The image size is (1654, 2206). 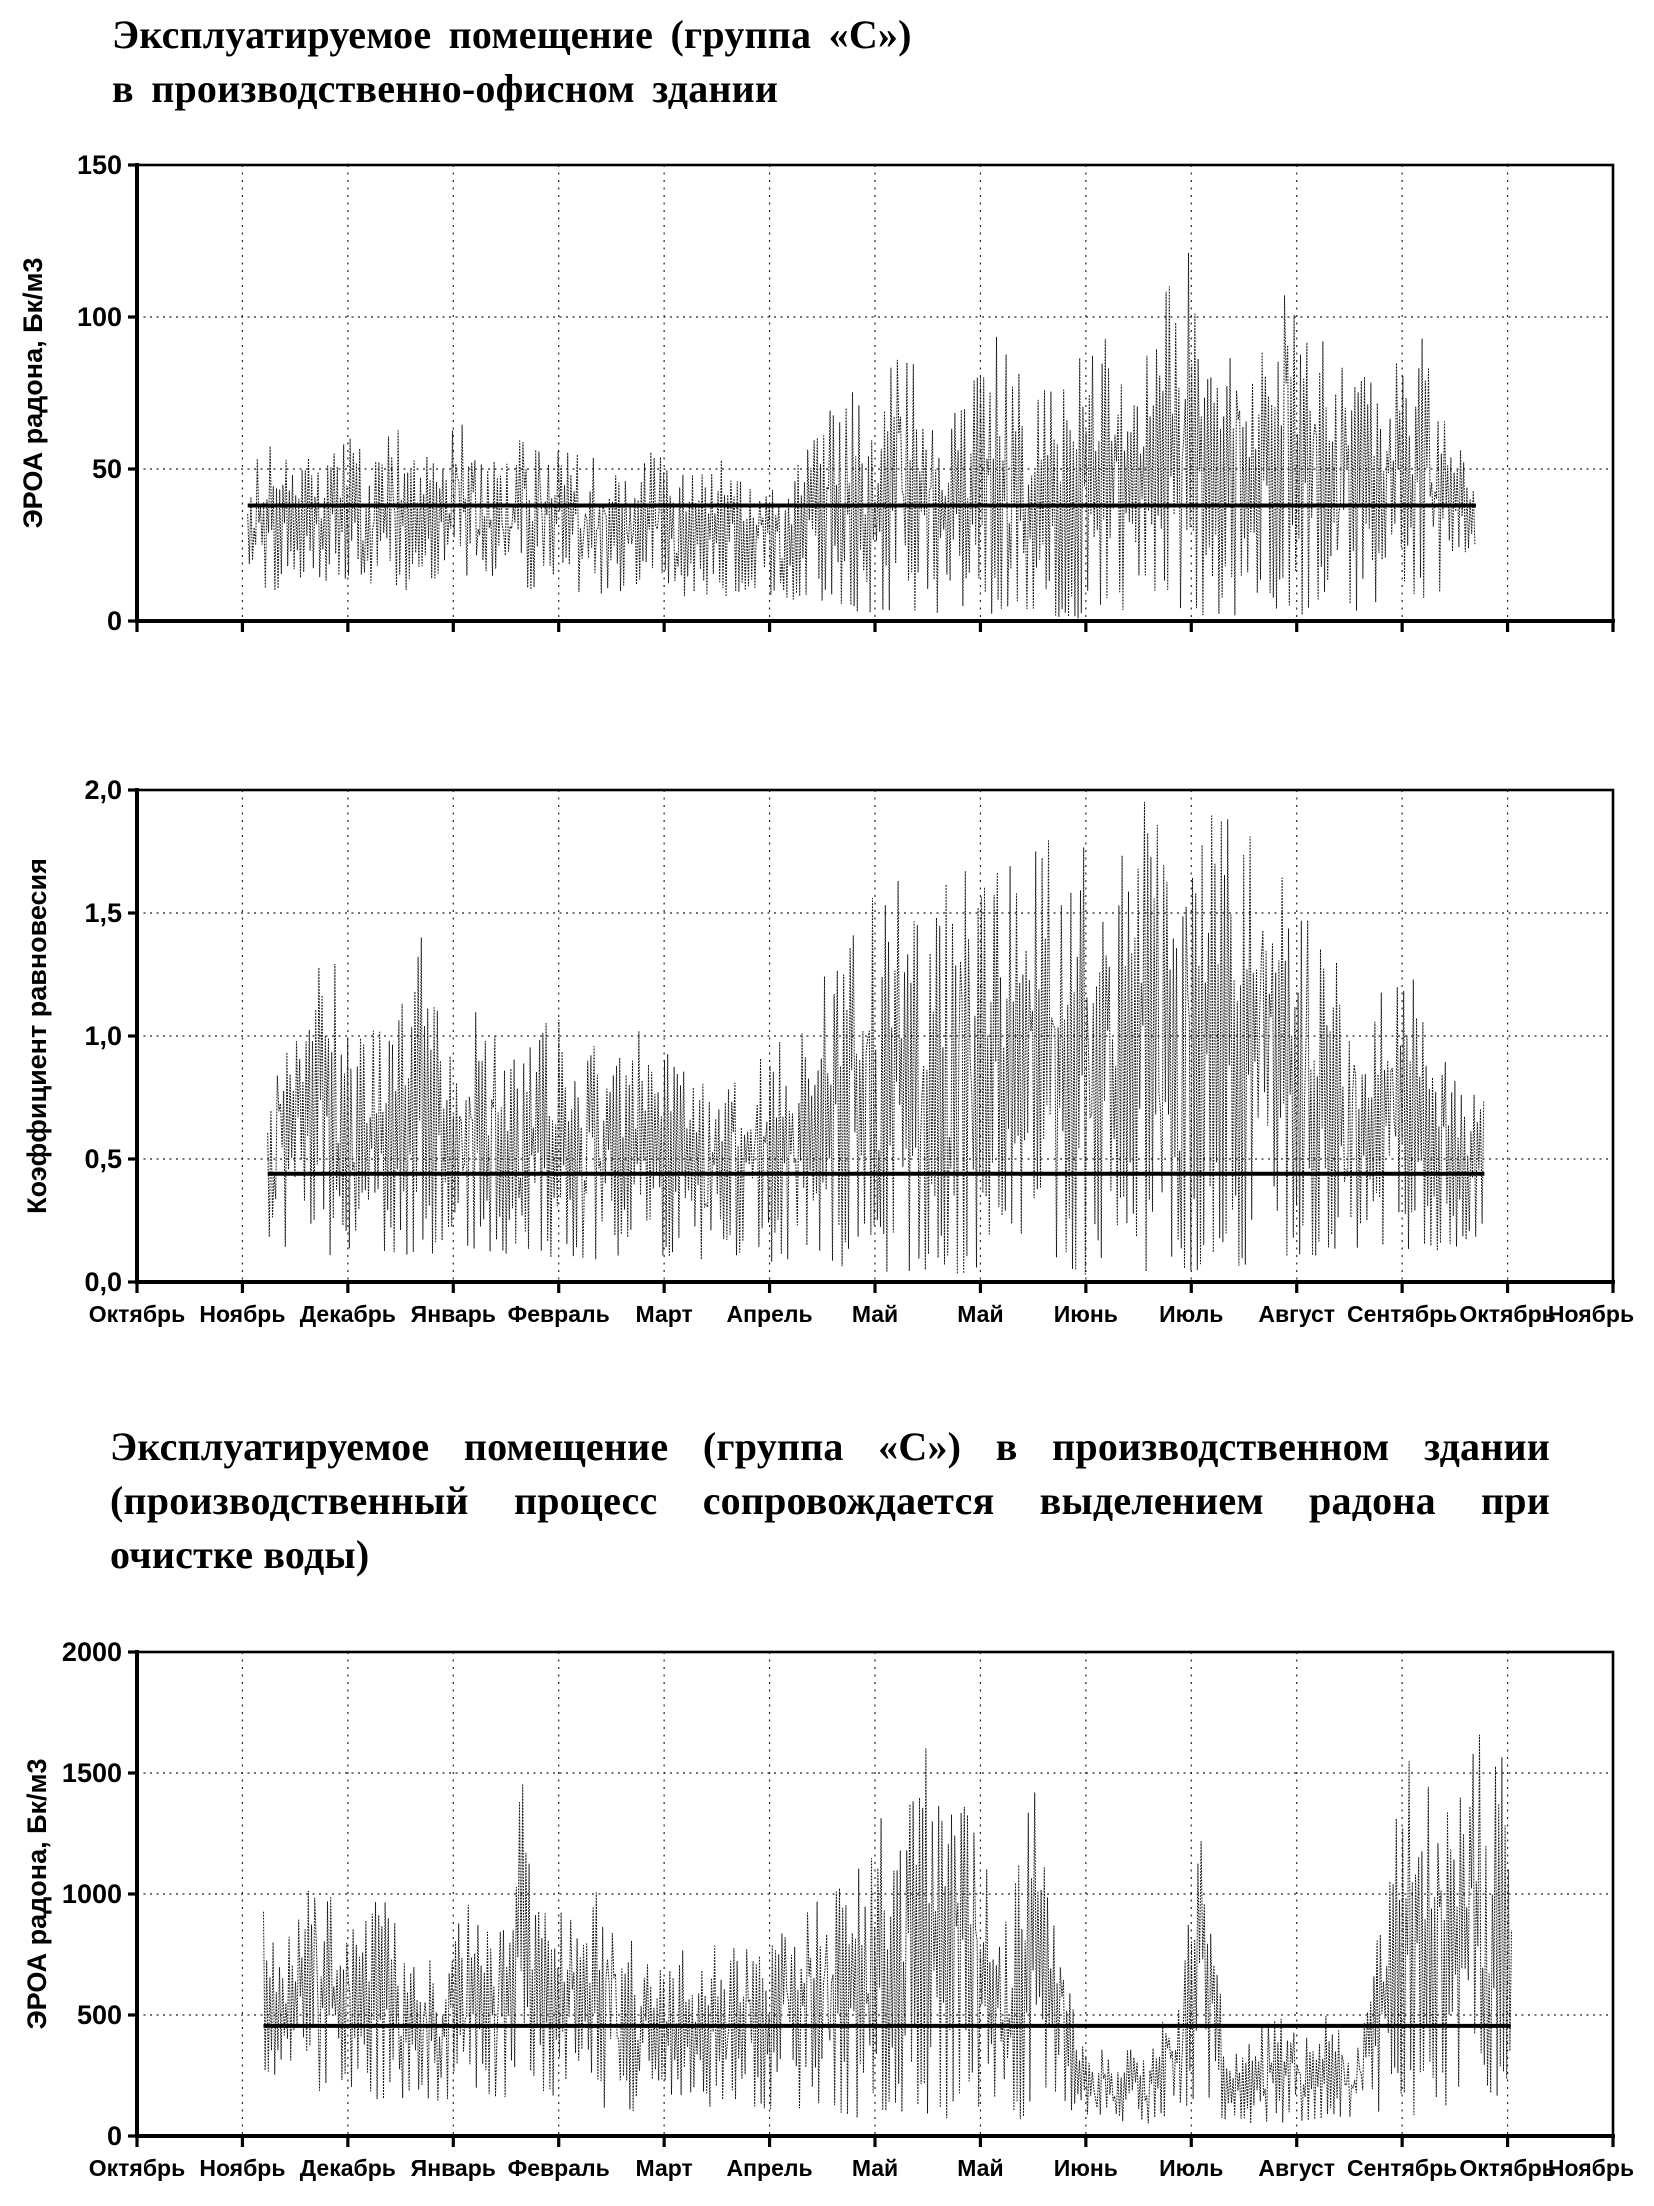 What do you see at coordinates (99, 317) in the screenshot?
I see `y-tick-label: 100` at bounding box center [99, 317].